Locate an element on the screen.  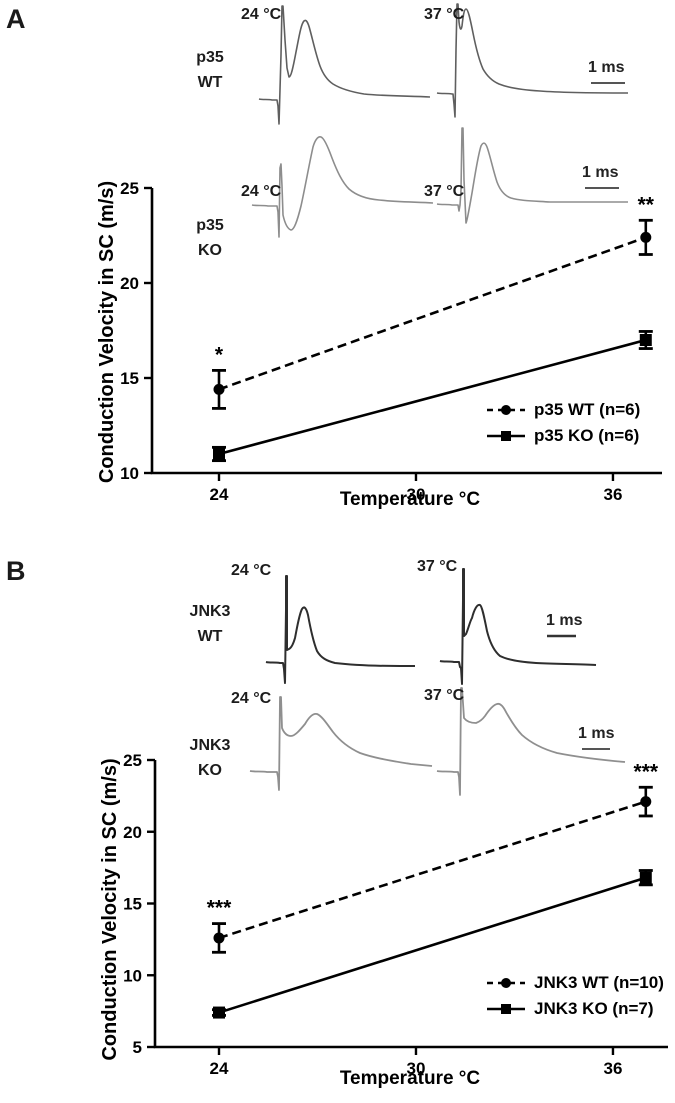
legend-label: JNK3 WT (n=10) is located at coordinates (599, 982).